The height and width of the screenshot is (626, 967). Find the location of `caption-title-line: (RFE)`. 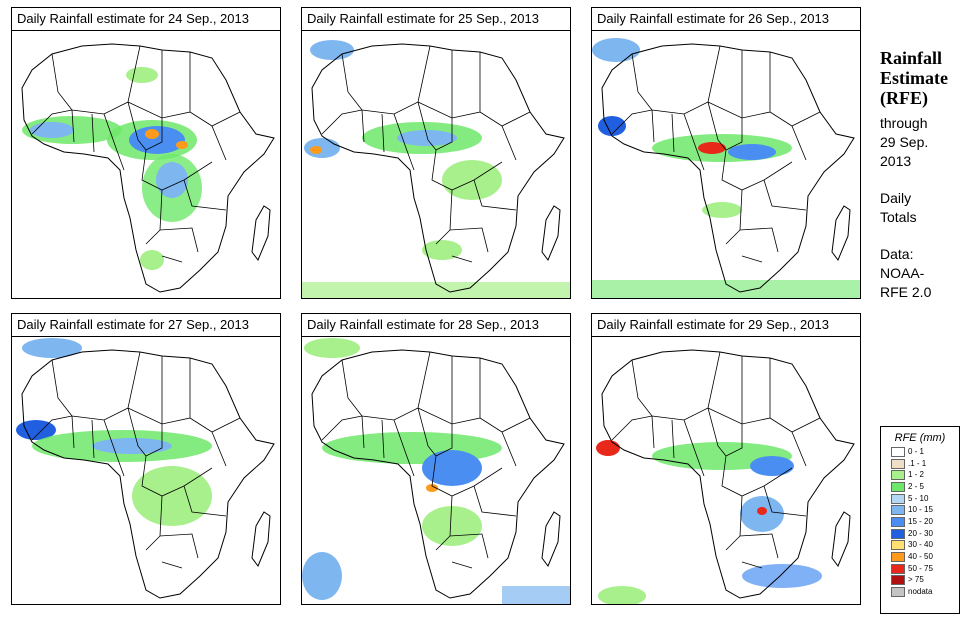

caption-title-line: (RFE) is located at coordinates (904, 98).